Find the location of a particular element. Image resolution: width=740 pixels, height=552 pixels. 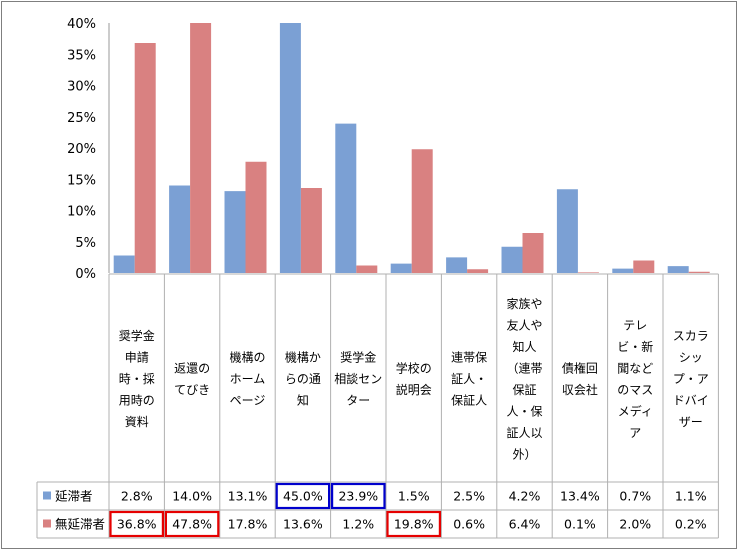

y-tick-label: 40% is located at coordinates (81, 24).